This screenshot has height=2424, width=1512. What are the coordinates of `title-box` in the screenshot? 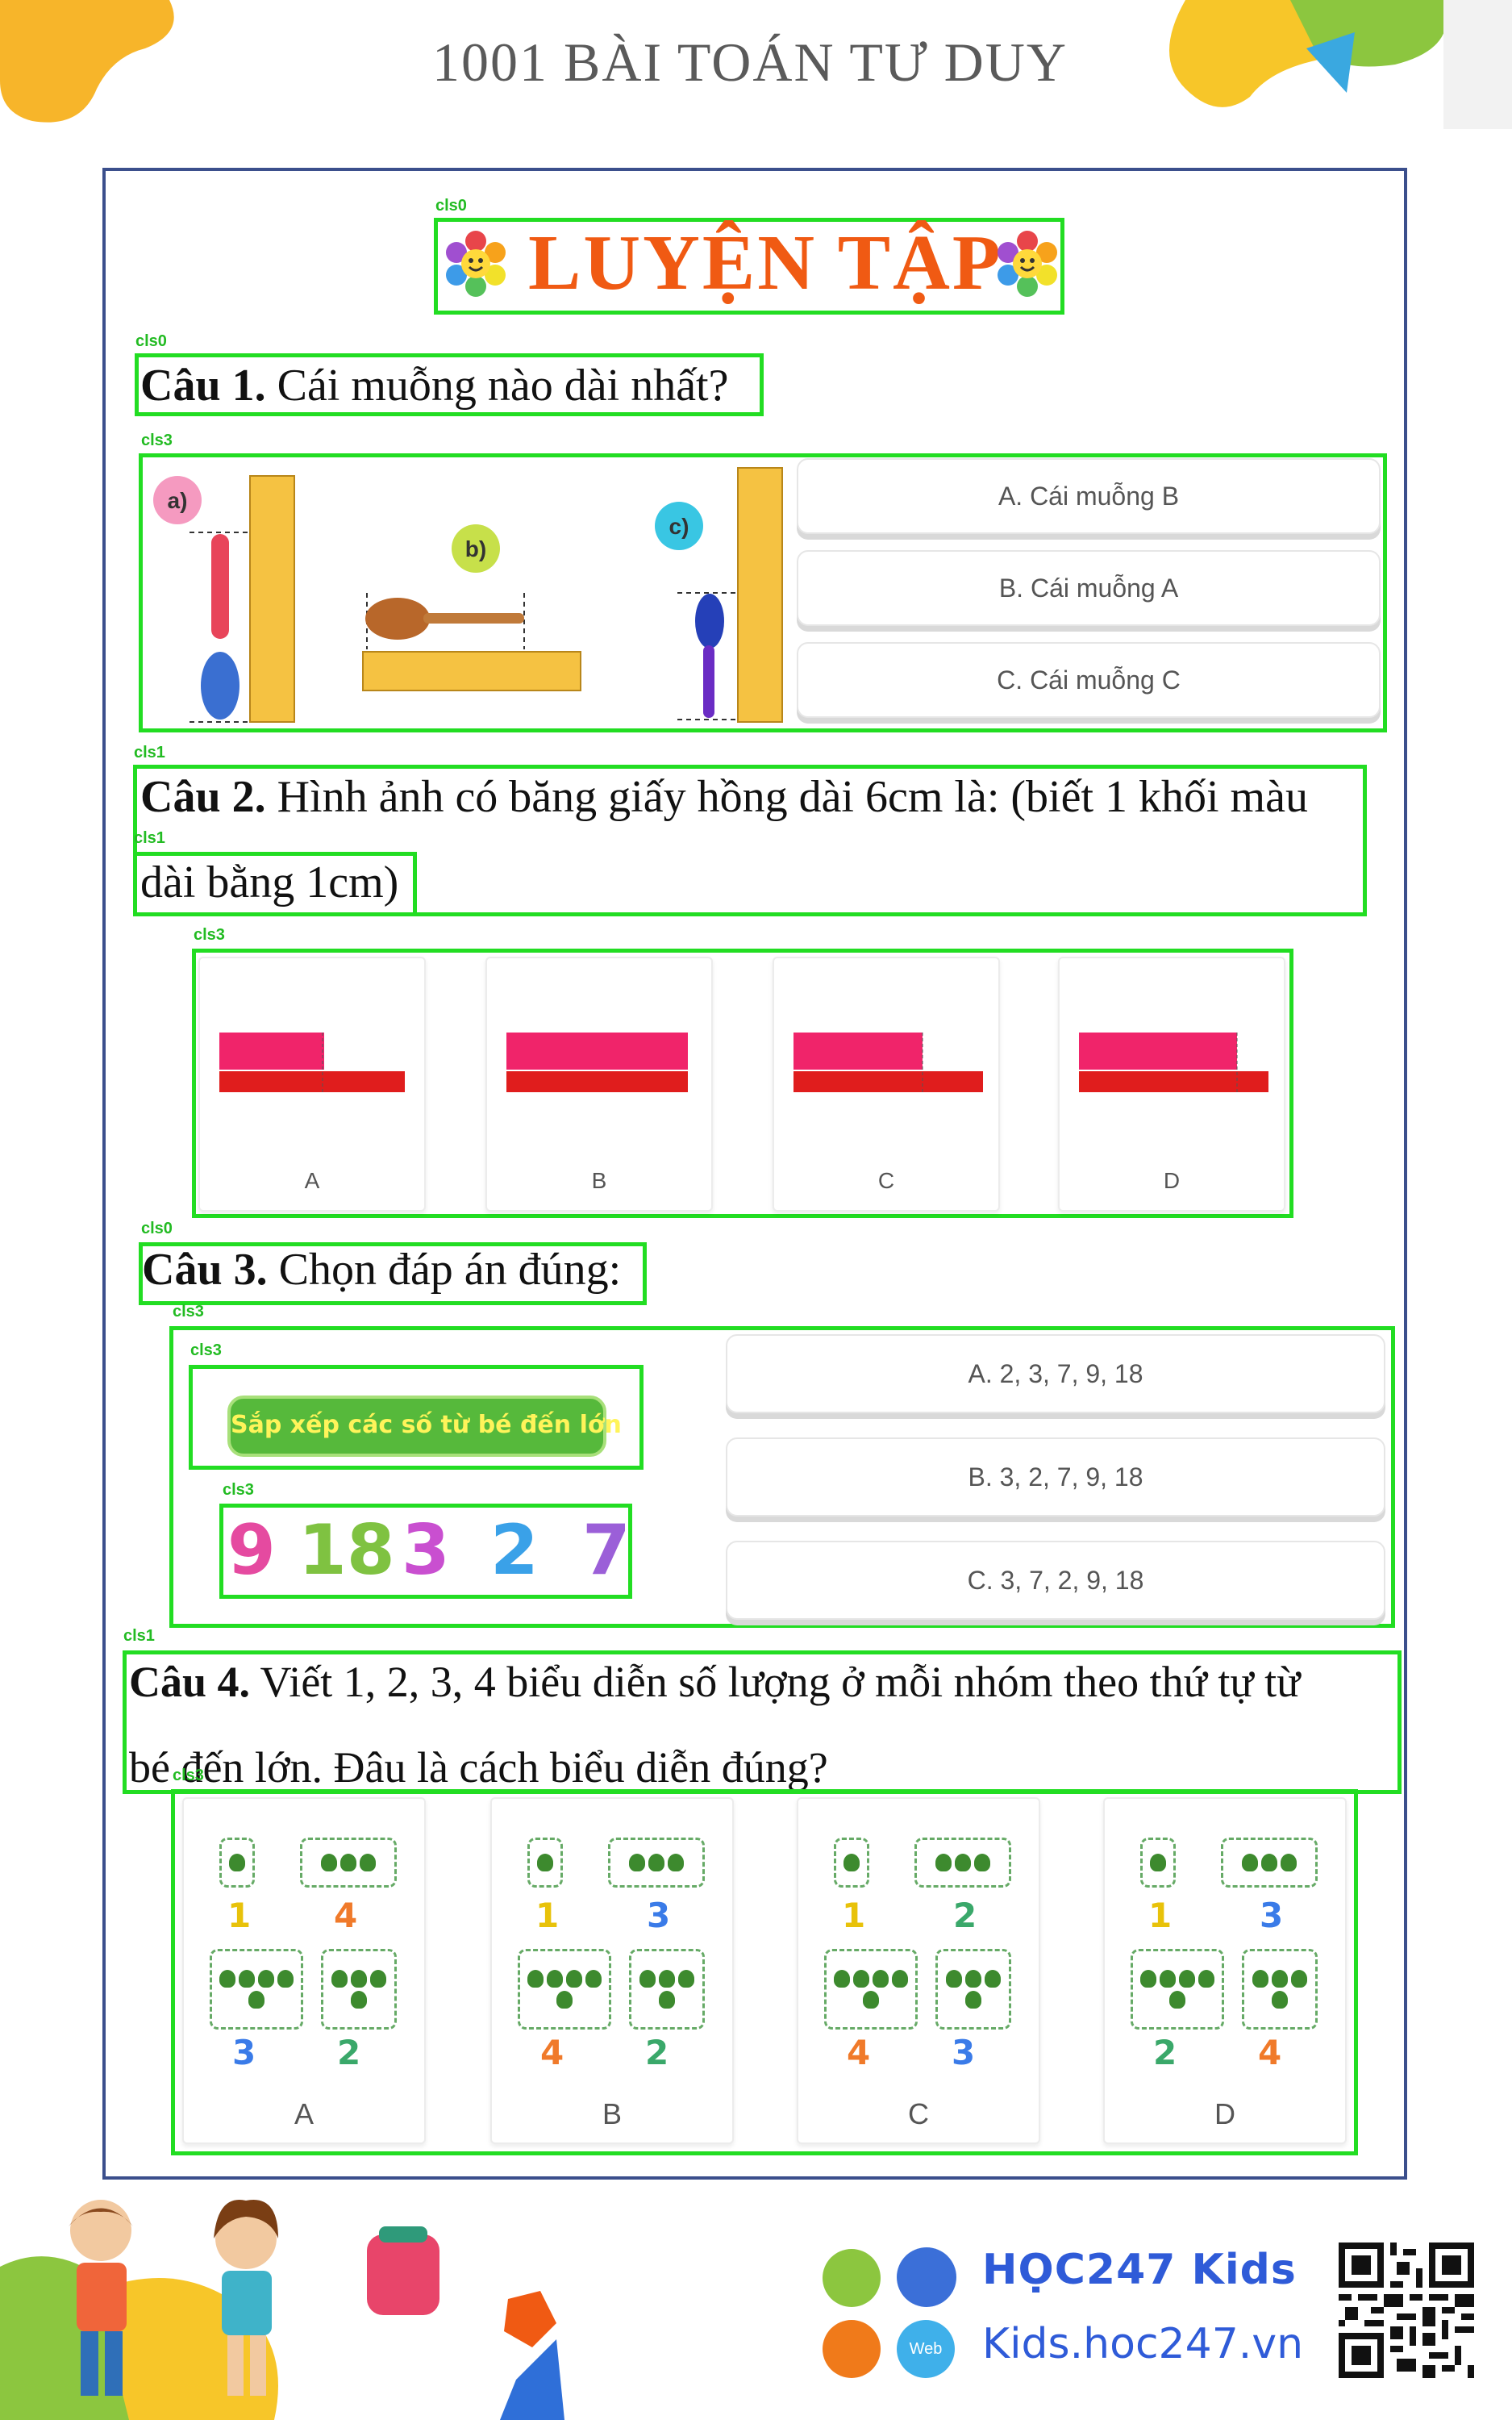 It's located at (749, 267).